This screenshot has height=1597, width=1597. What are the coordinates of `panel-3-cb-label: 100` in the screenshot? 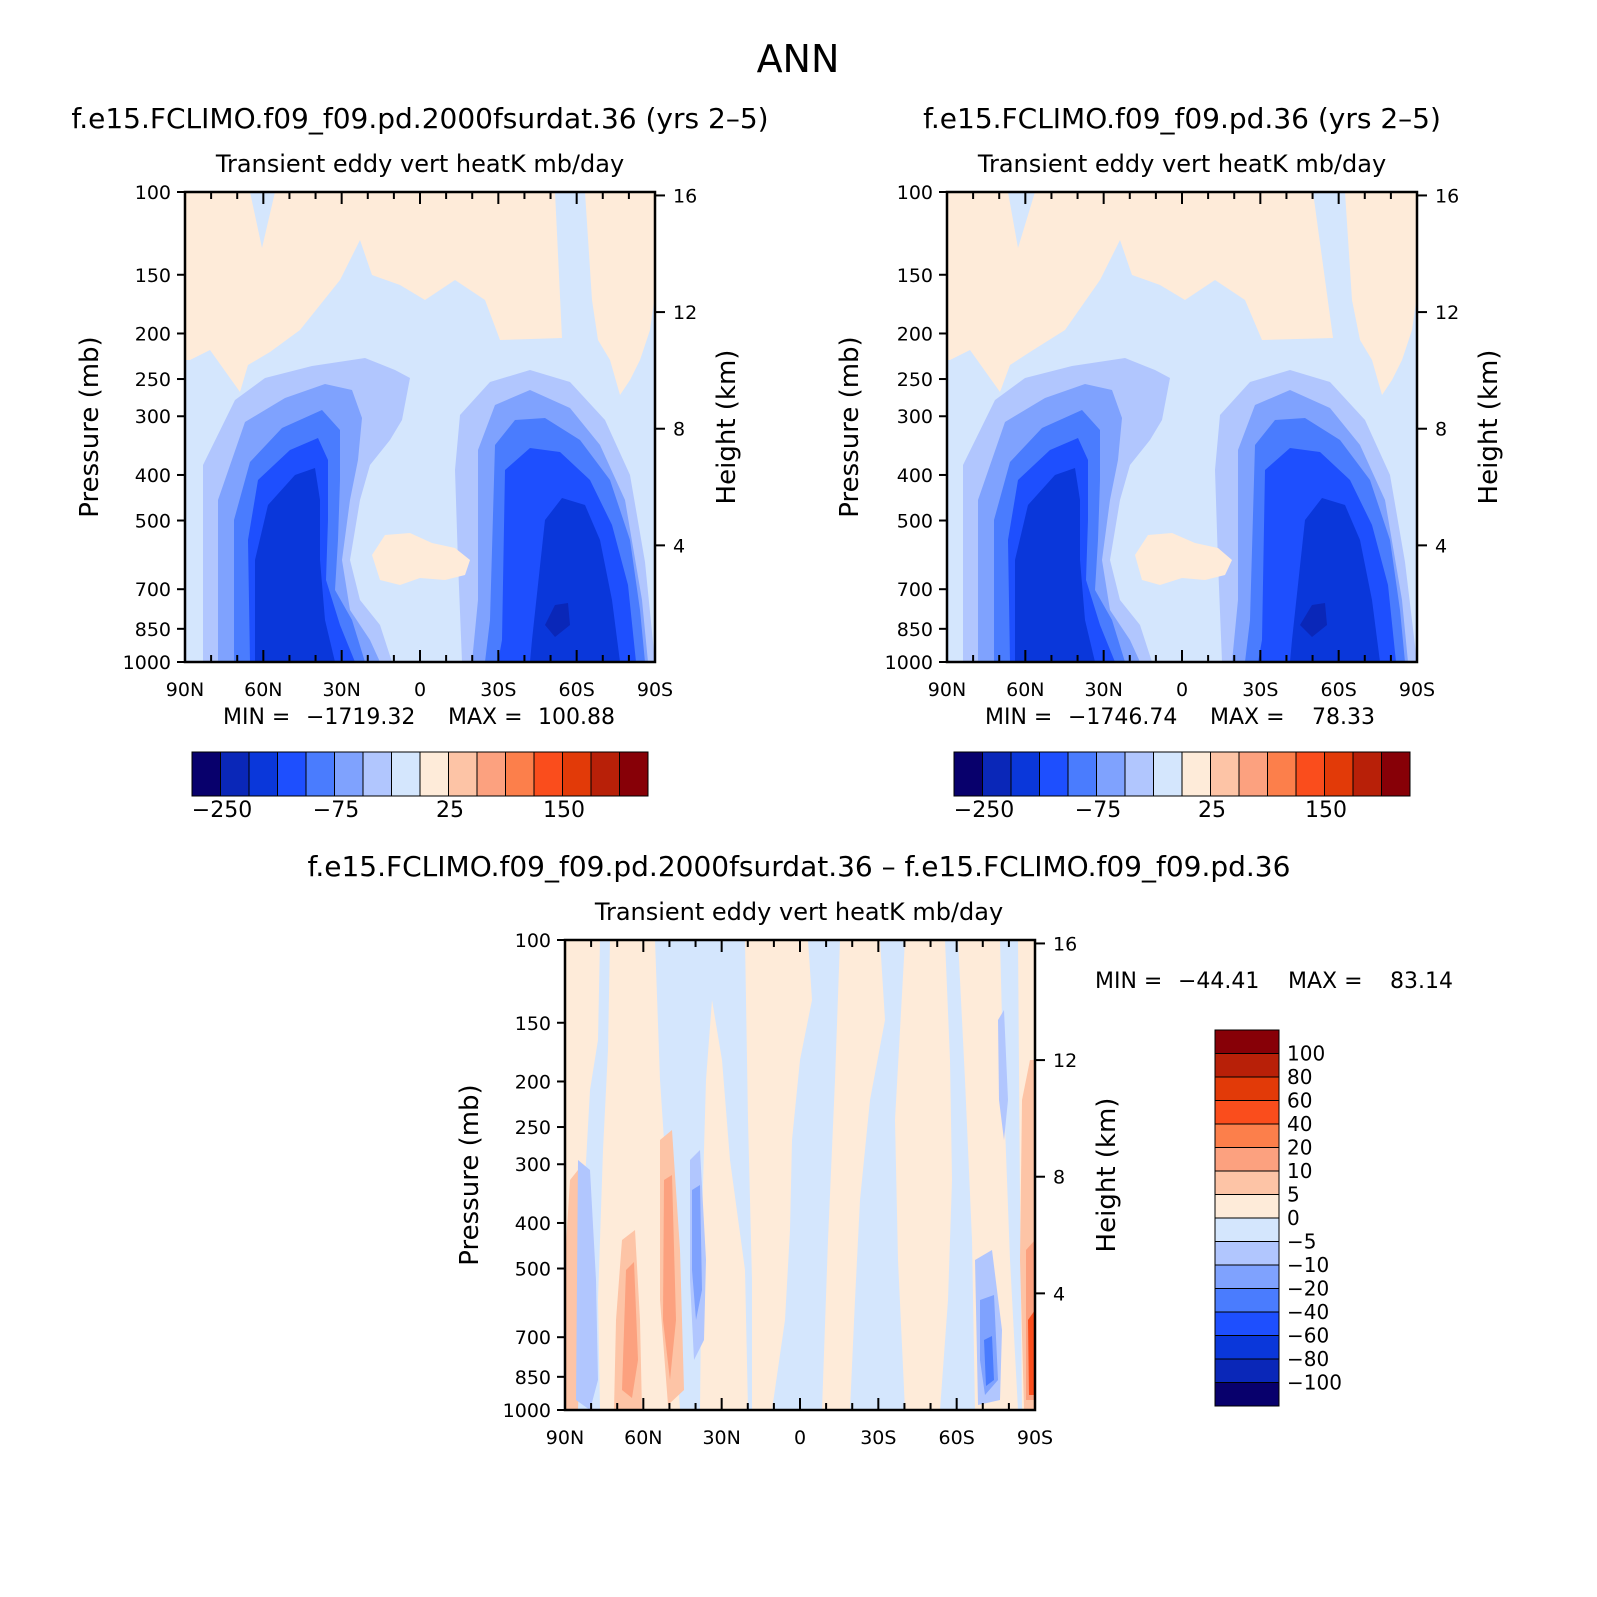 It's located at (1306, 1054).